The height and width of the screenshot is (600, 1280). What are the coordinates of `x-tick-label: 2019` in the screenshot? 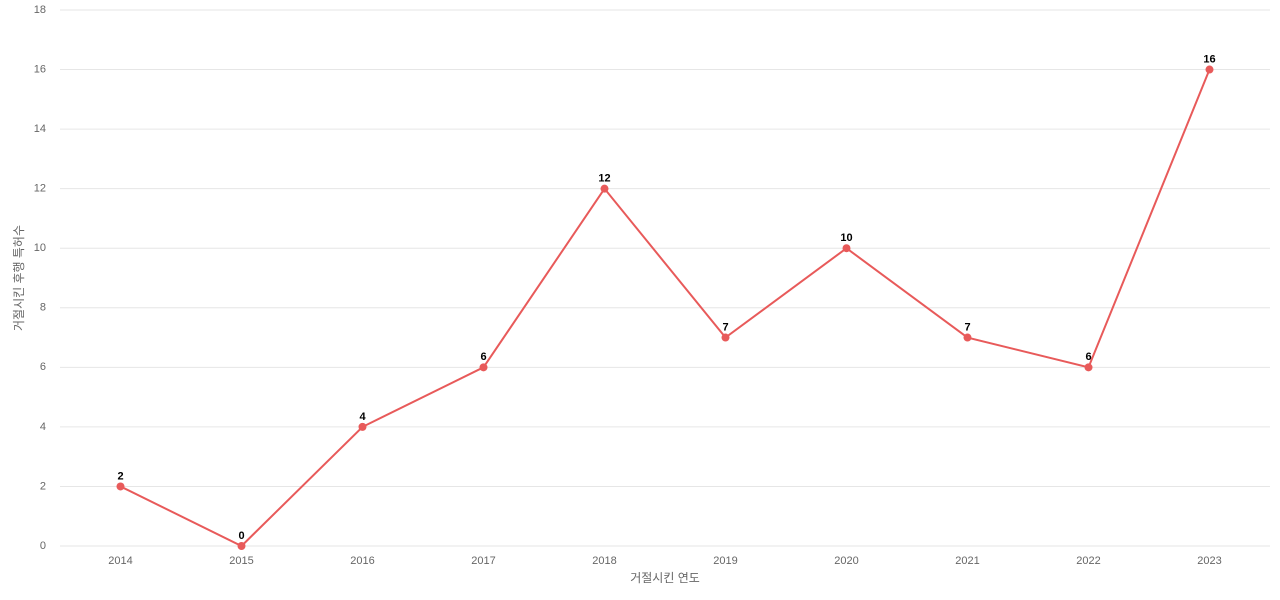 It's located at (725, 561).